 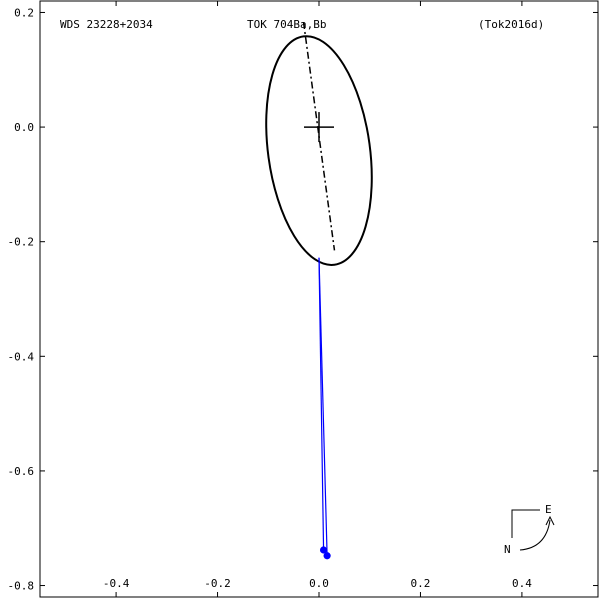 I want to click on x-tick-label: -0.4, so click(x=116, y=583).